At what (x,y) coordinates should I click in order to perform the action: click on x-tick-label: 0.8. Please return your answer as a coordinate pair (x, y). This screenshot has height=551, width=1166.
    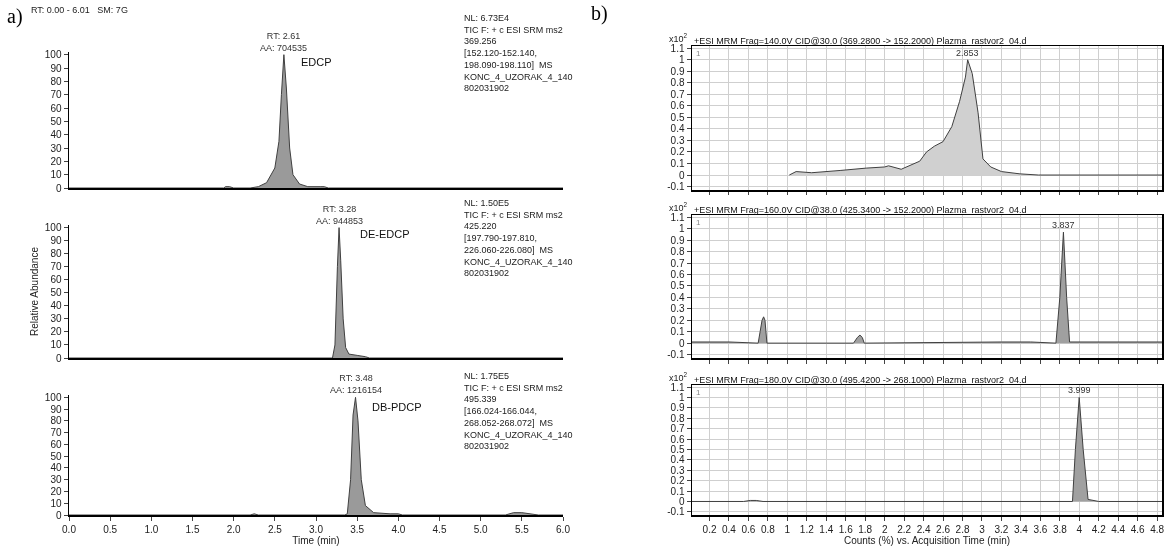
    Looking at the image, I should click on (768, 529).